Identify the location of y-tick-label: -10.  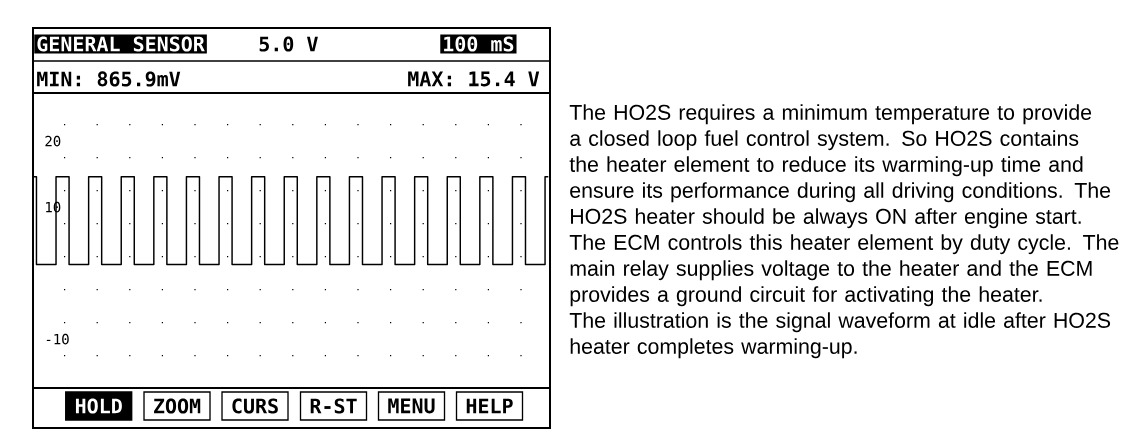
(57, 339).